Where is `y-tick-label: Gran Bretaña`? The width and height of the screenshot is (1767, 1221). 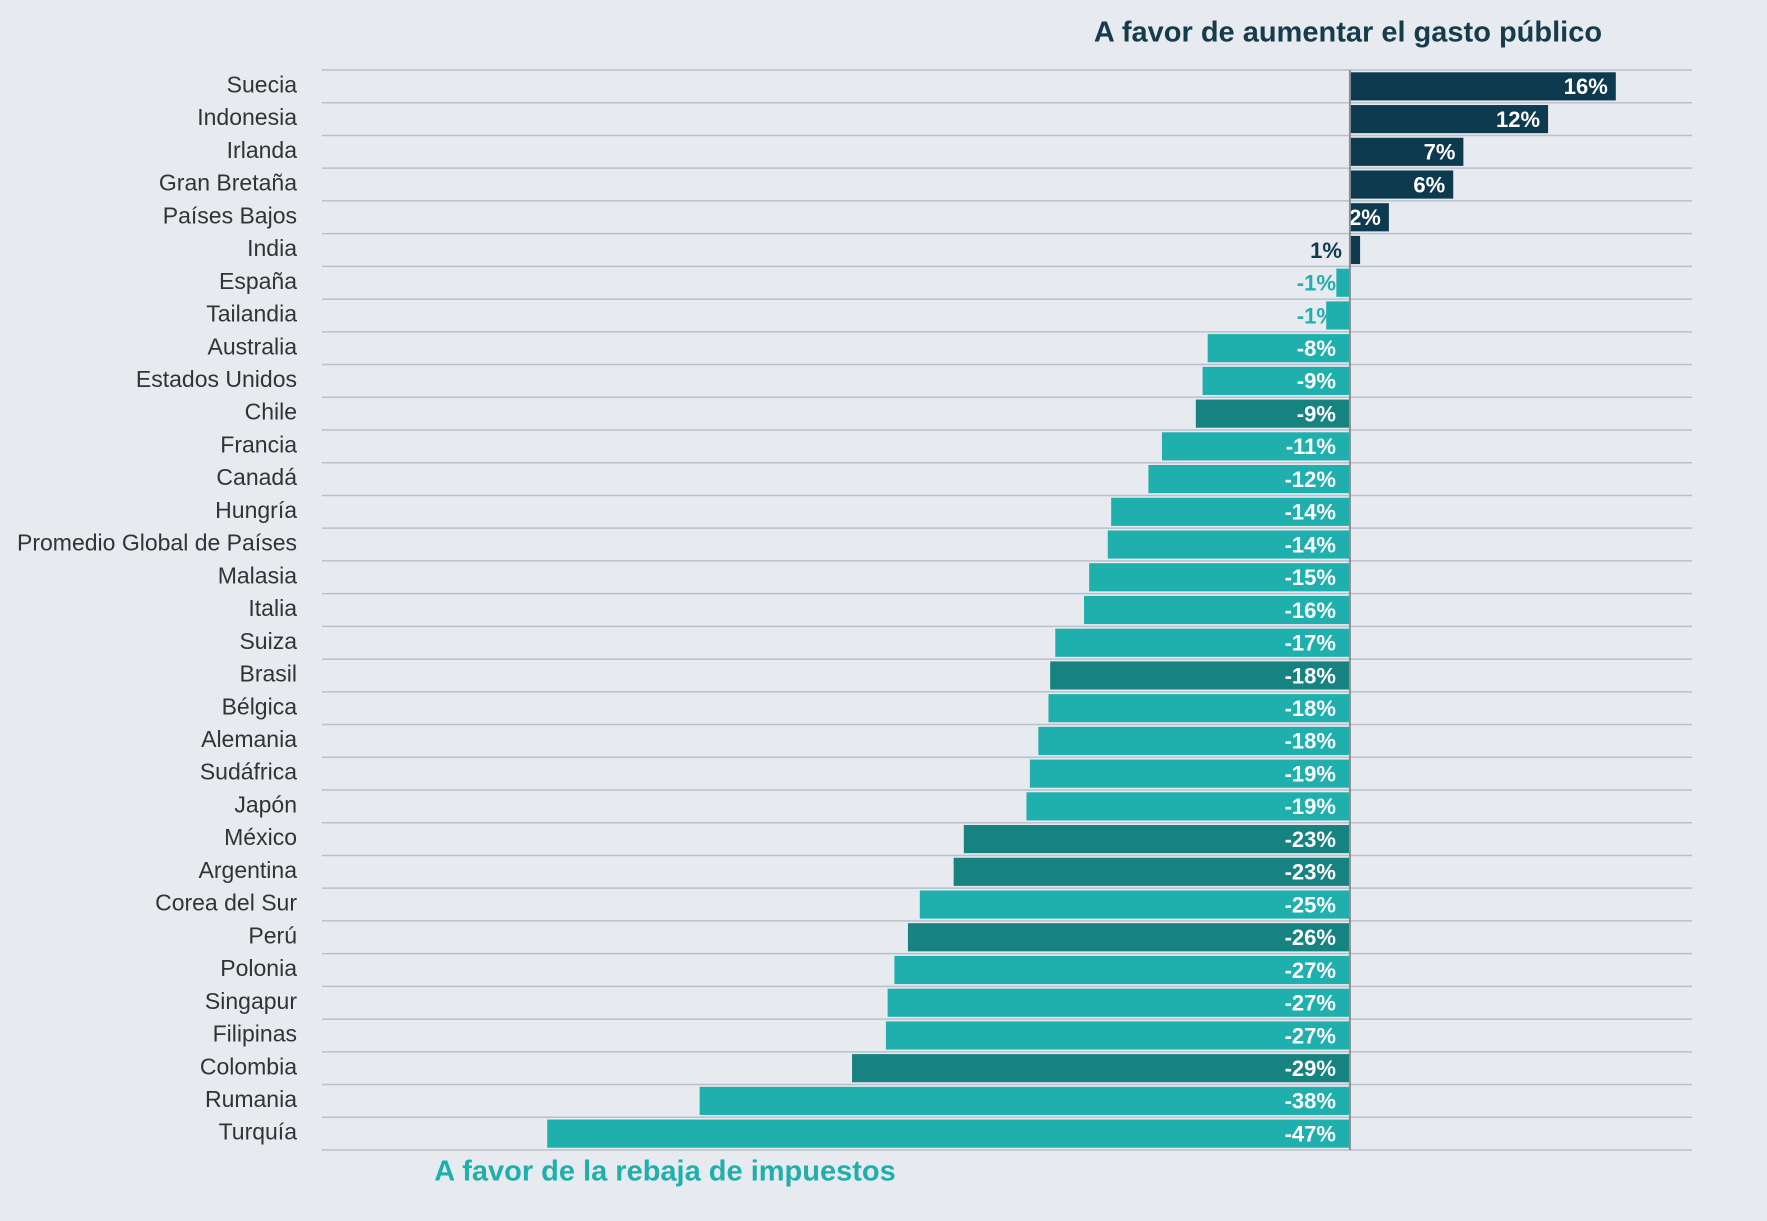
y-tick-label: Gran Bretaña is located at coordinates (228, 183).